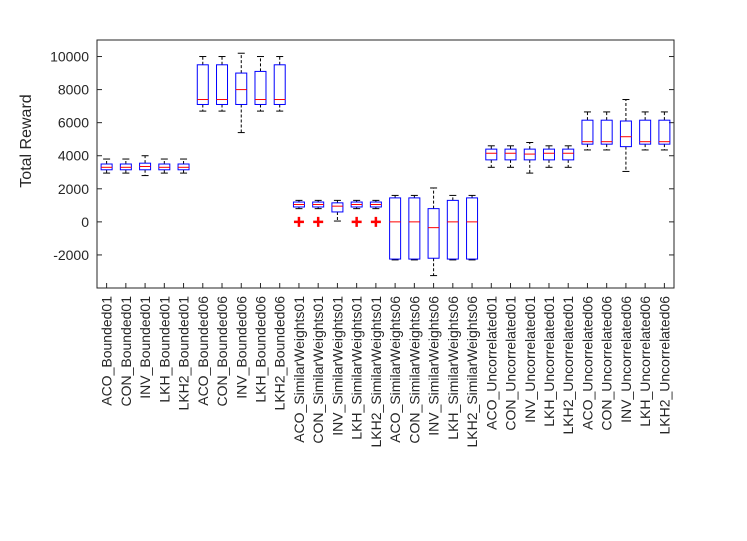  I want to click on x-tick-label: LKH_Bounded01, so click(164, 349).